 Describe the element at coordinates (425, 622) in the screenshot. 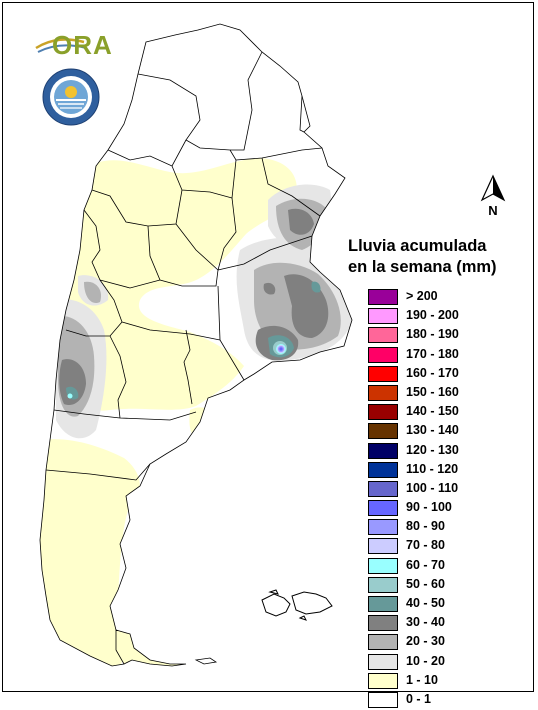

I see `legend-label: 30 - 40` at that location.